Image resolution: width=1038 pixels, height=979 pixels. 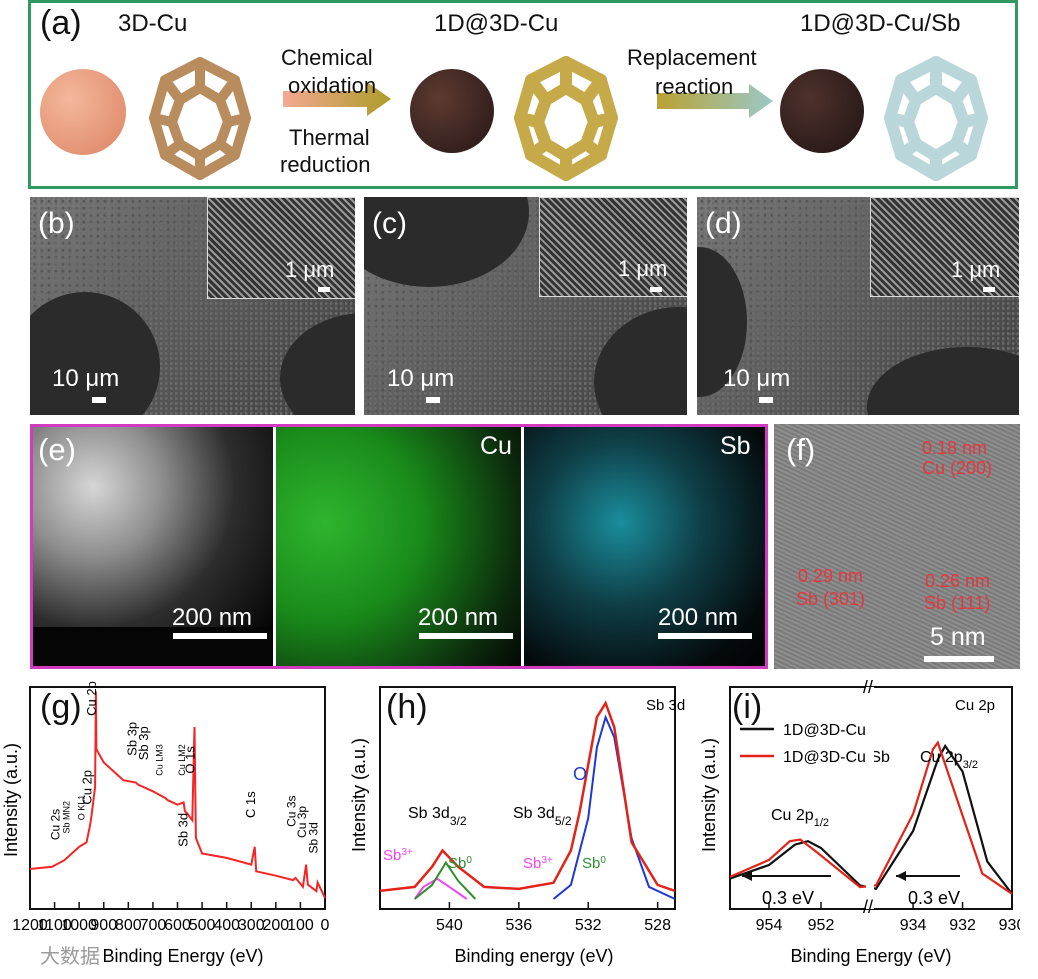 What do you see at coordinates (643, 268) in the screenshot?
I see `sem-c-inset-scale: 1 μm` at bounding box center [643, 268].